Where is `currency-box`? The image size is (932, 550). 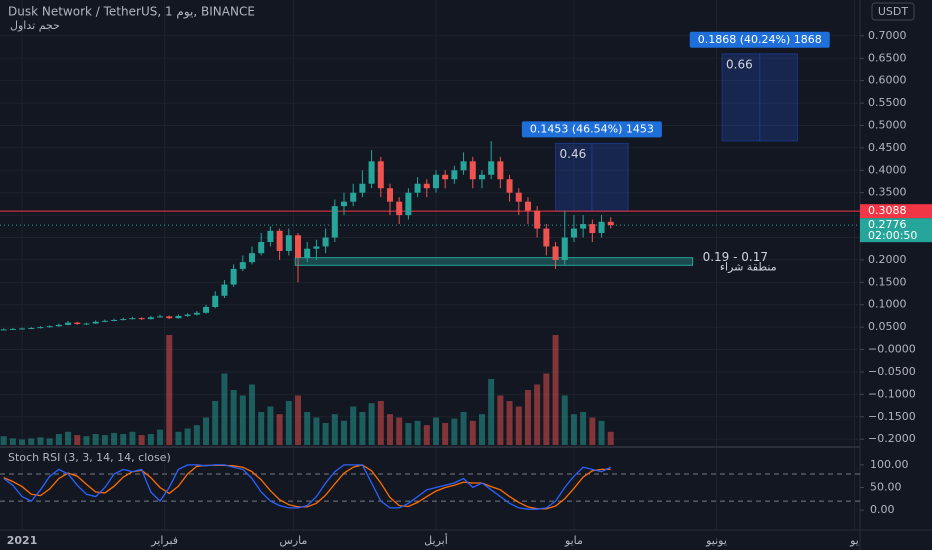 currency-box is located at coordinates (893, 11).